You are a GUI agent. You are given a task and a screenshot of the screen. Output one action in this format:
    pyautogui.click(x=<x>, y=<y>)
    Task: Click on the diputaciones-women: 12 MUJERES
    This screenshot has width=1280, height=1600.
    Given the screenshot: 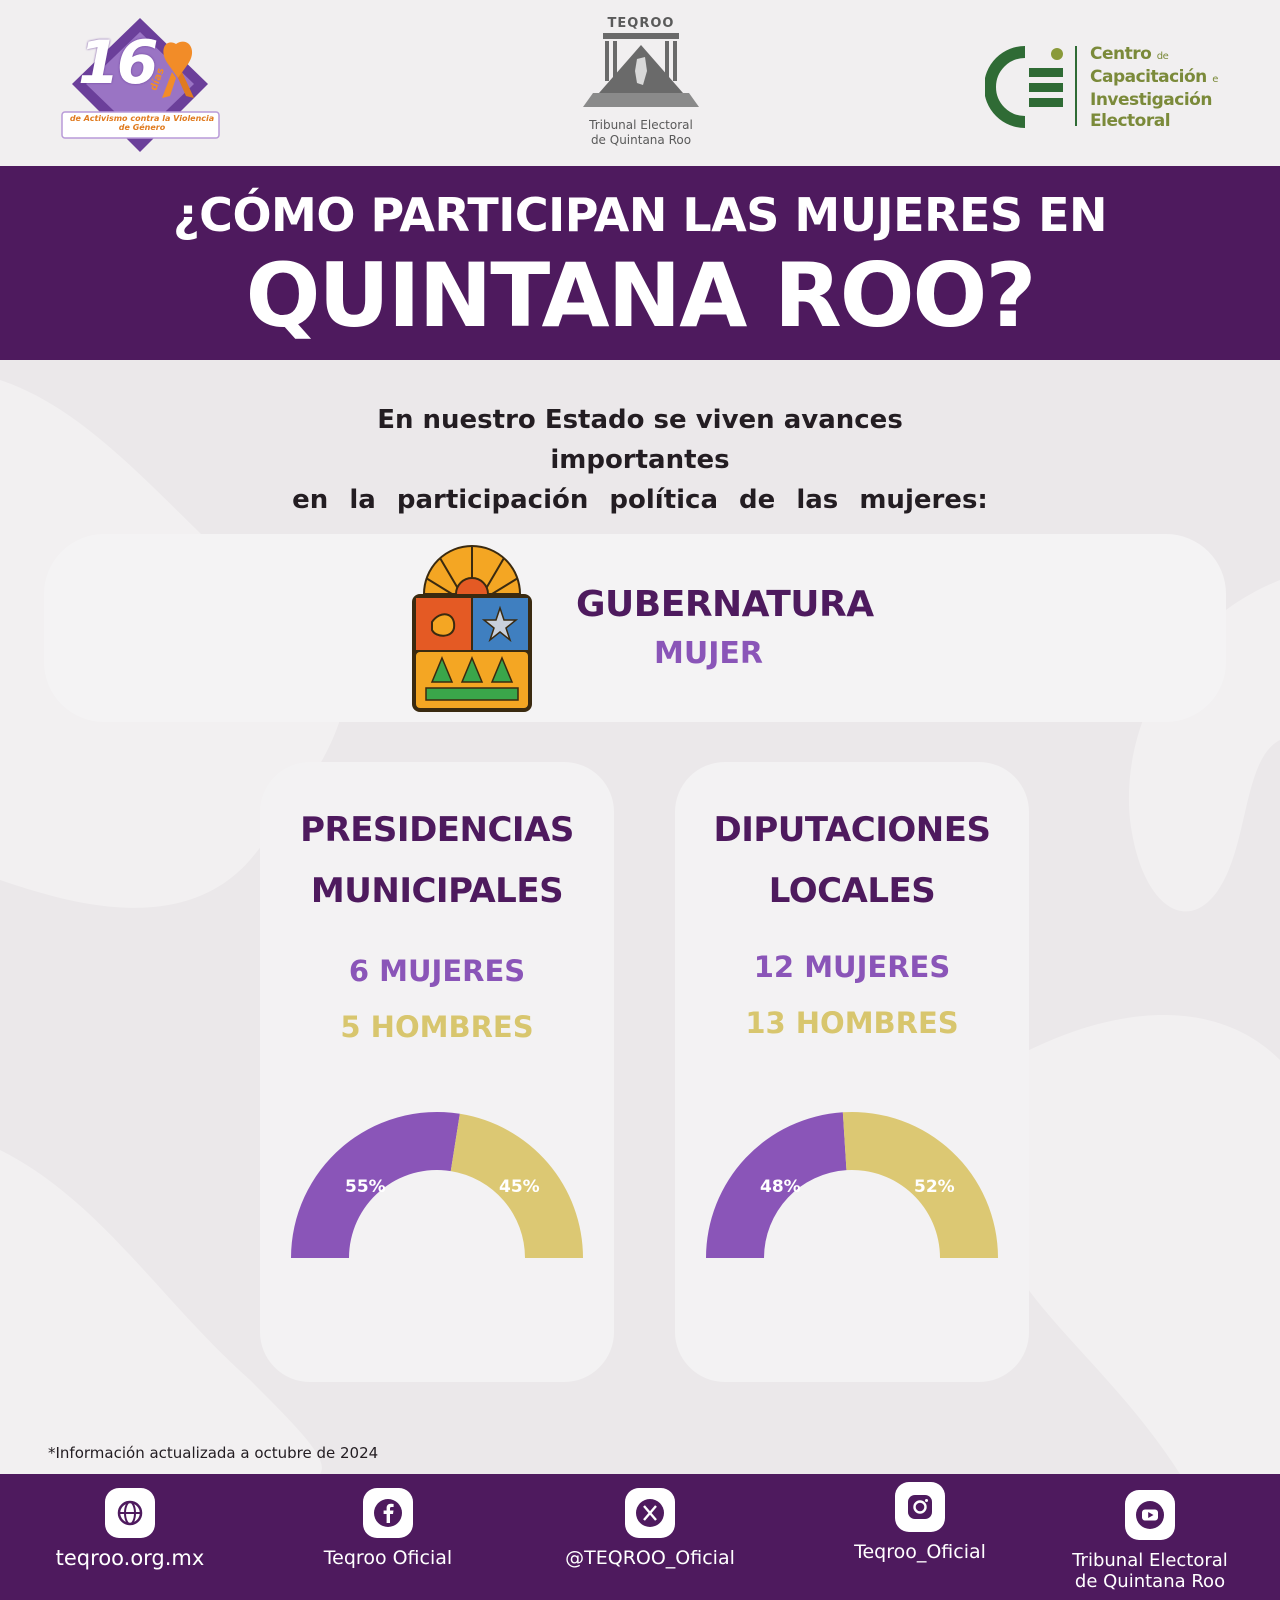 What is the action you would take?
    pyautogui.click(x=852, y=967)
    